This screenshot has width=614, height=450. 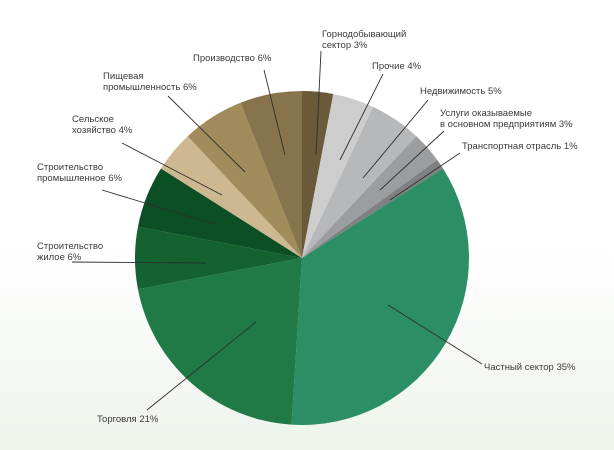 I want to click on slice-label: Производство 6%, so click(x=232, y=58).